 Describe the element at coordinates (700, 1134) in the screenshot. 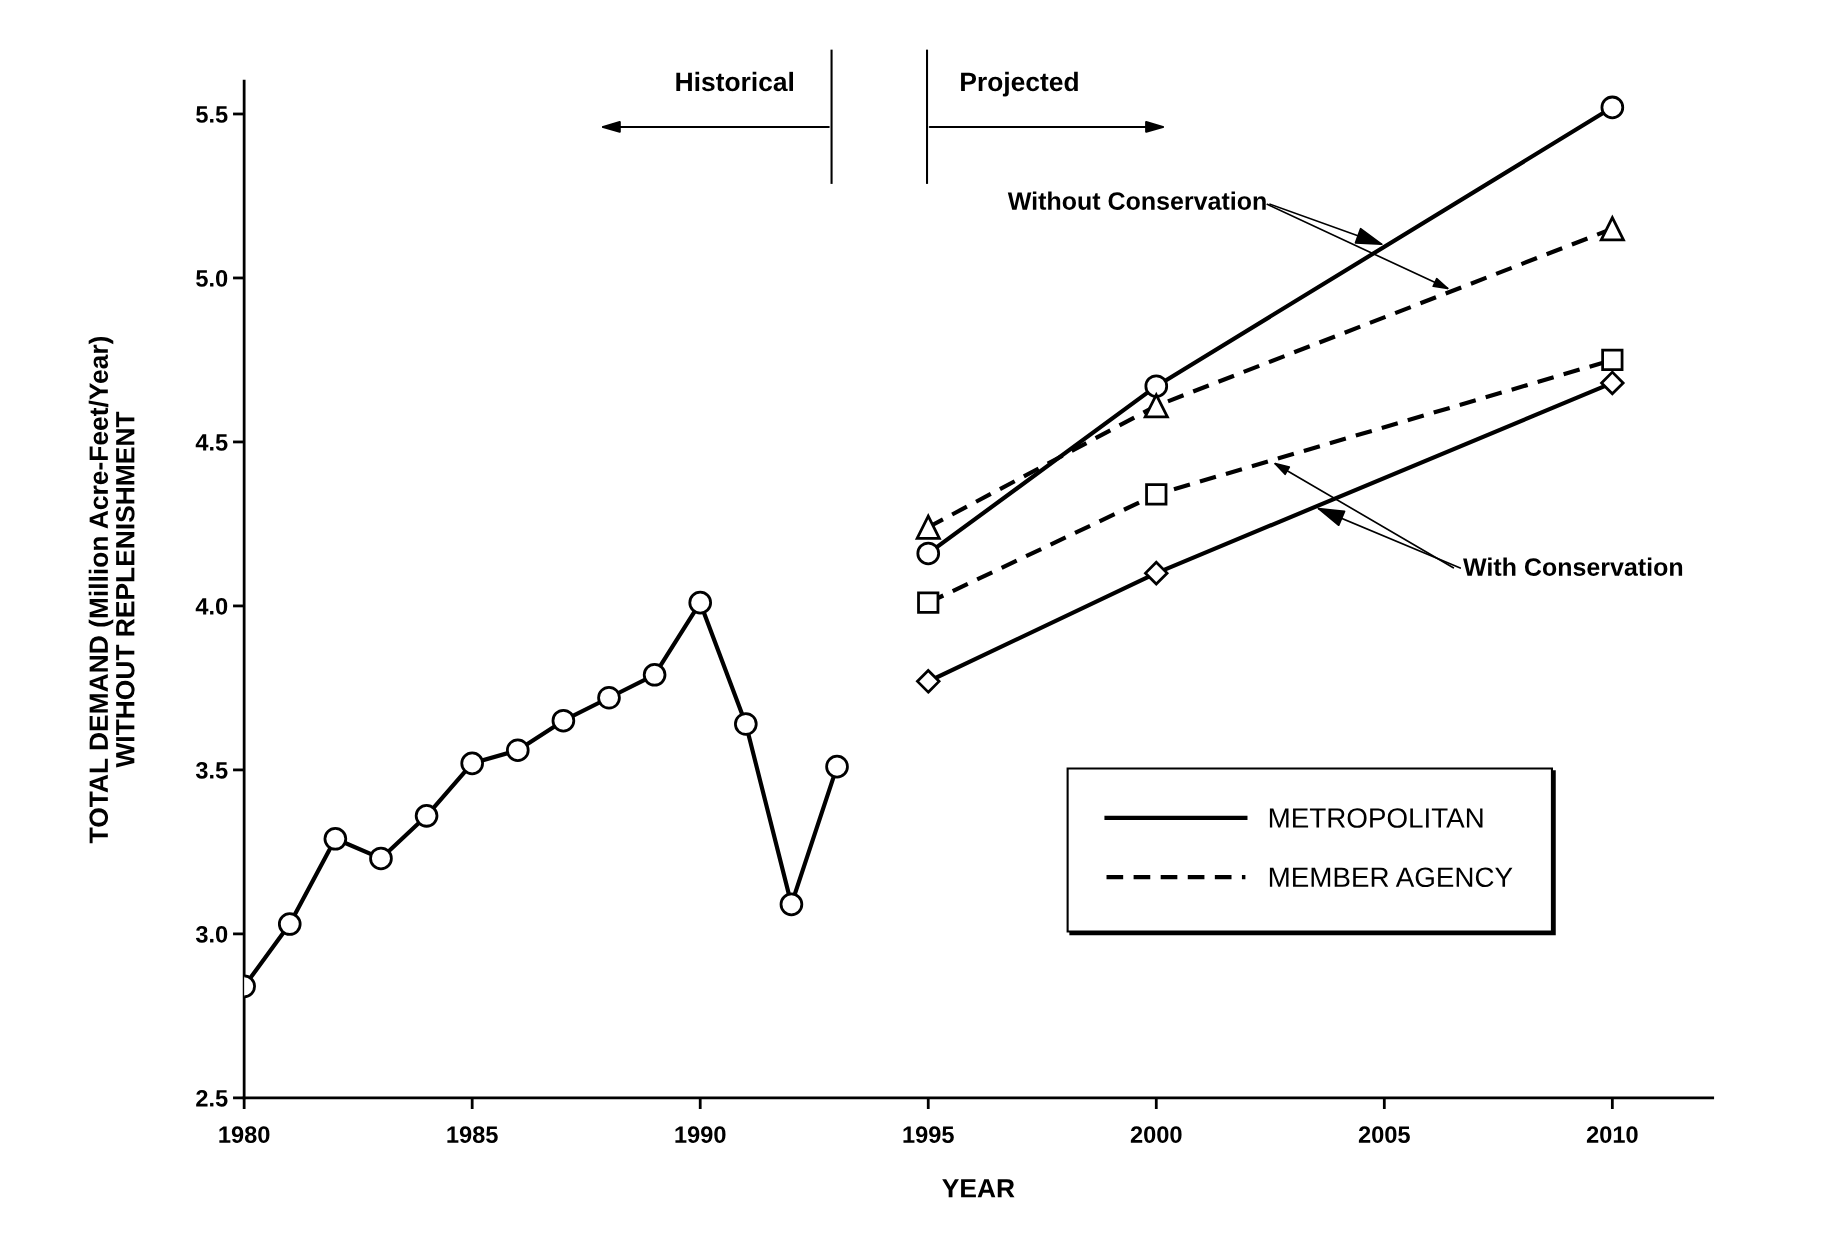

I see `x-tick-label: 1990` at that location.